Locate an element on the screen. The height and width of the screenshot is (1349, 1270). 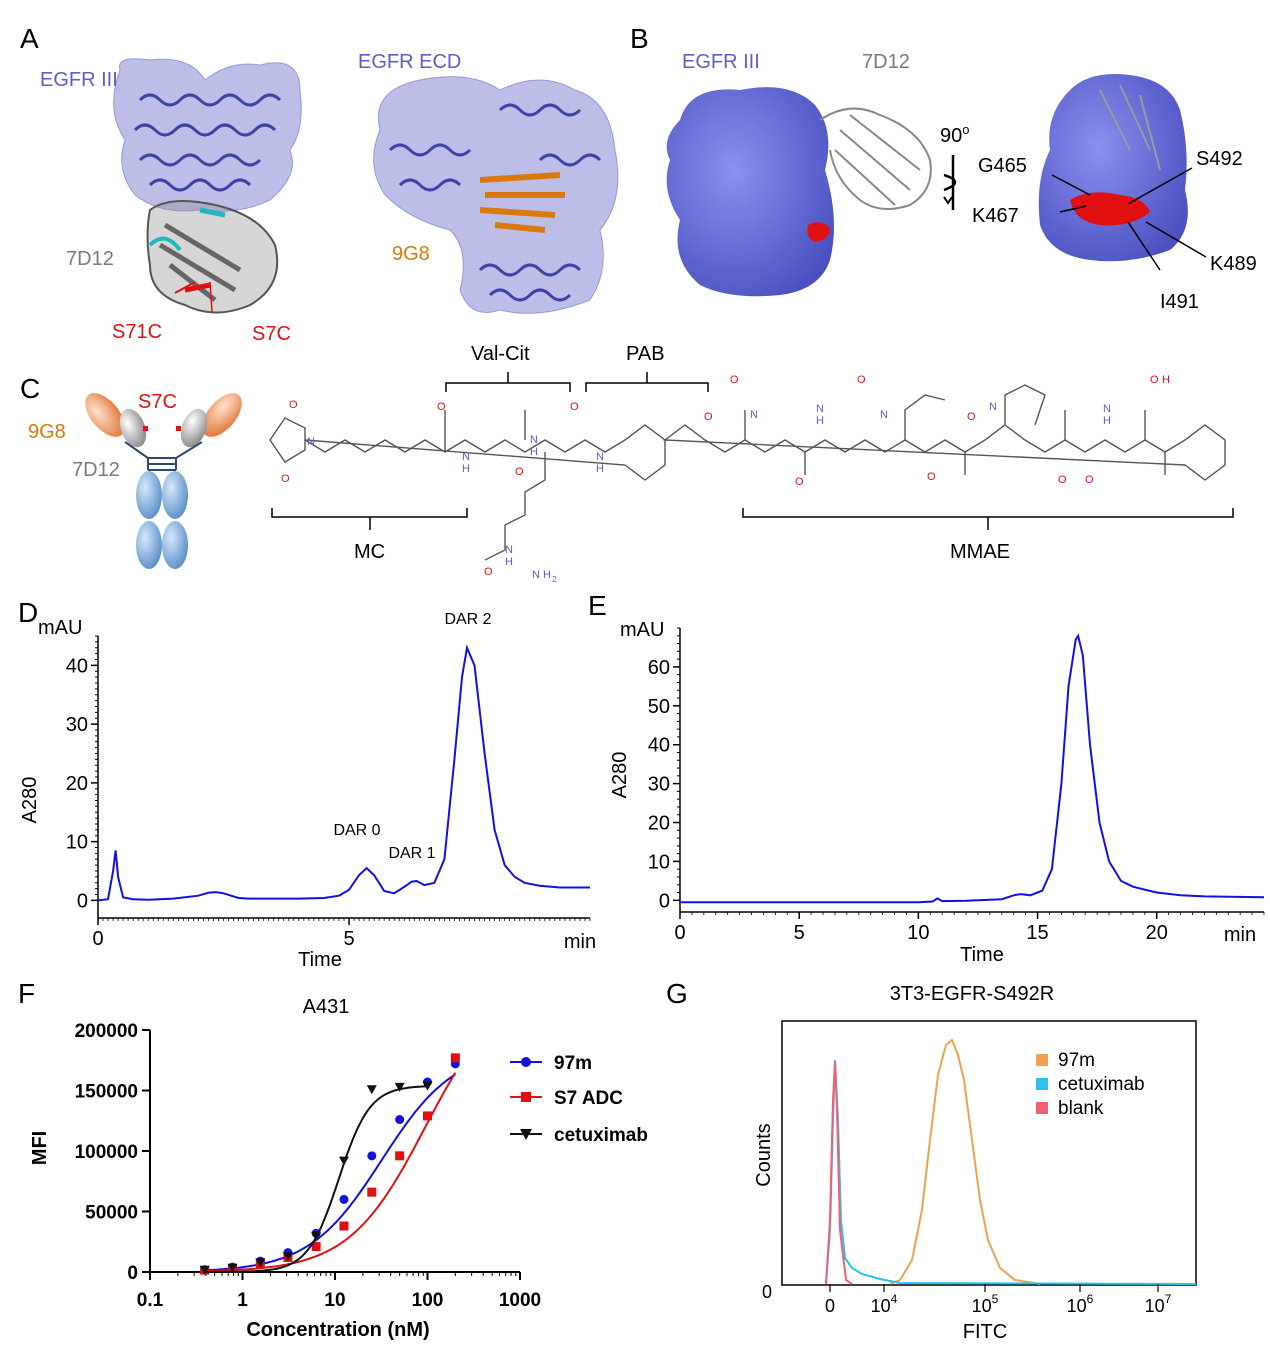
d-annot-dar1: DAR 1 is located at coordinates (411, 853).